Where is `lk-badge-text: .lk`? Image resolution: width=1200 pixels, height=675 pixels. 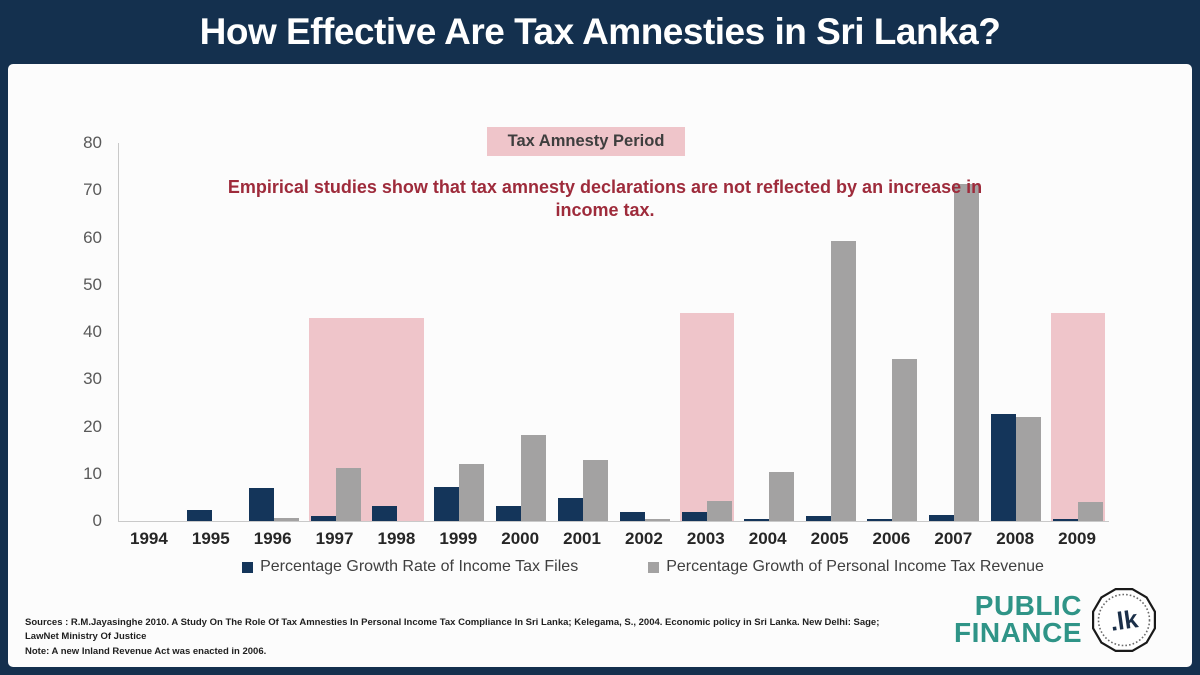
lk-badge-text: .lk is located at coordinates (1124, 621).